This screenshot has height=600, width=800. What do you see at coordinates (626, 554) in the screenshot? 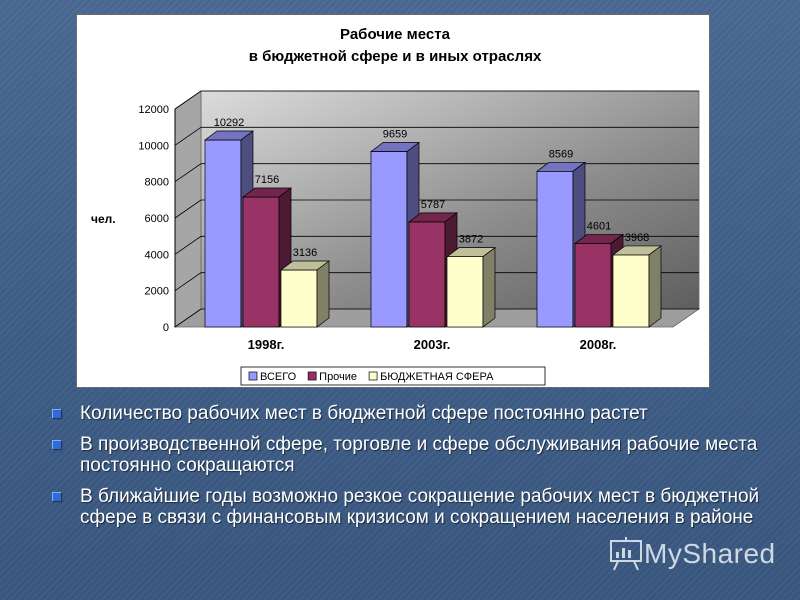
I see `presentation-board-icon` at bounding box center [626, 554].